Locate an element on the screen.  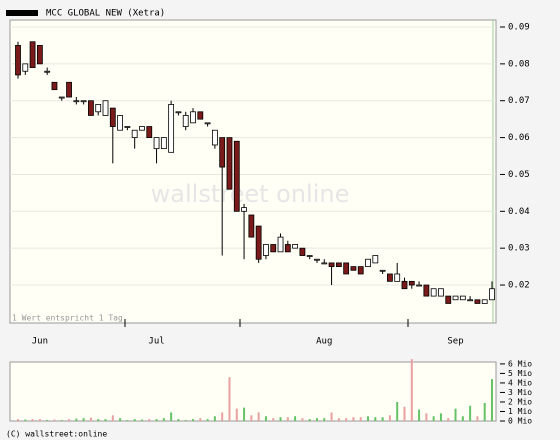
legend-swatch is located at coordinates (22, 13).